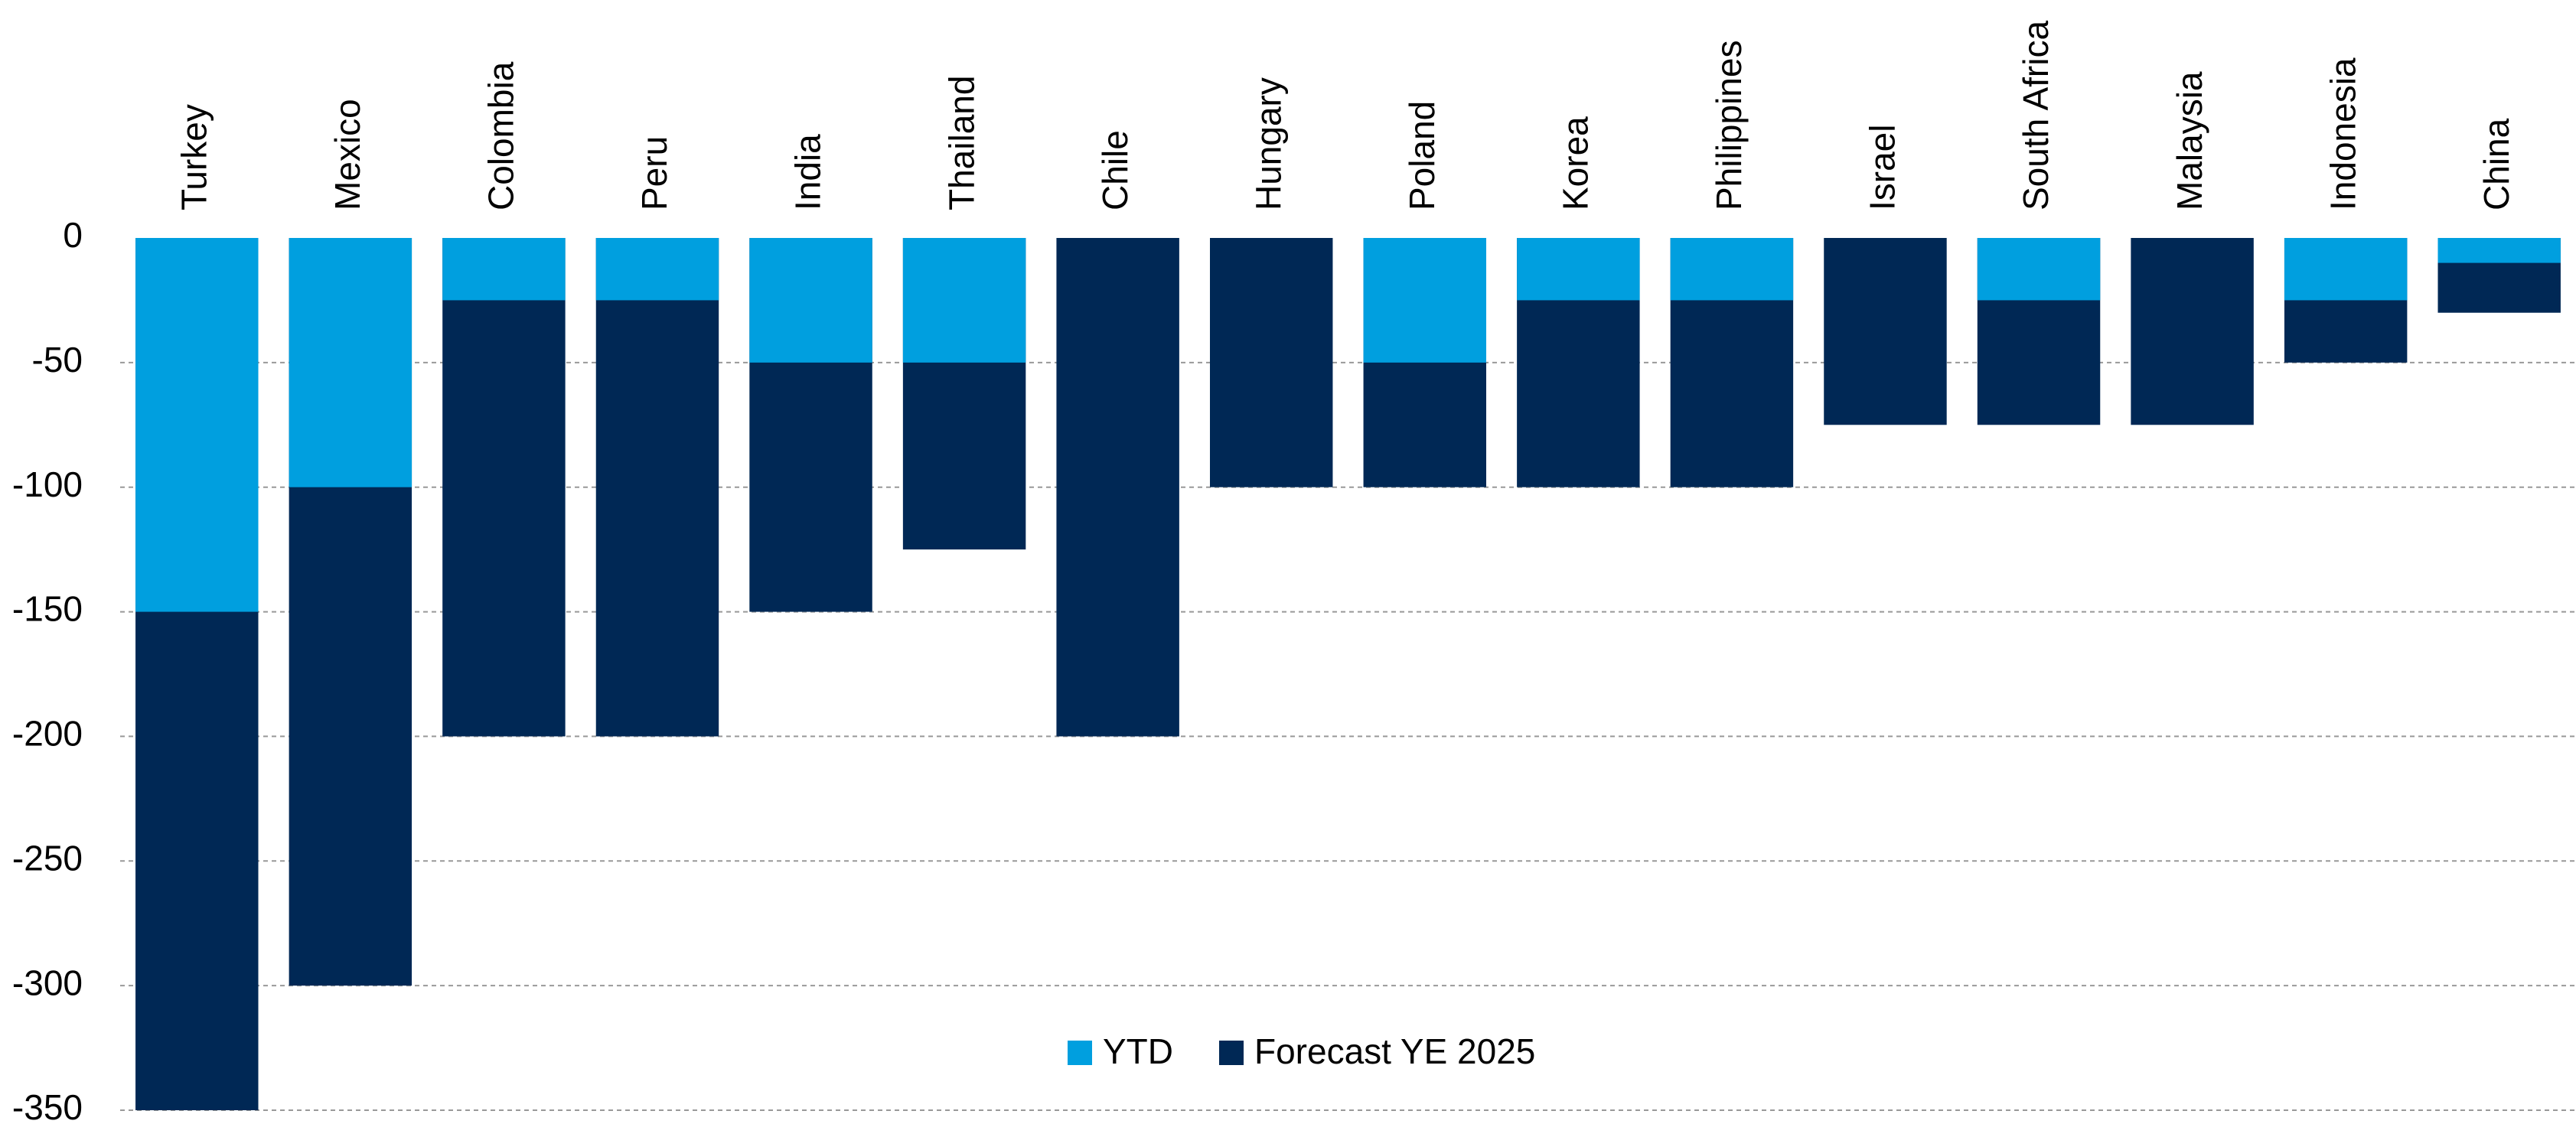 This screenshot has height=1137, width=2576. What do you see at coordinates (47, 858) in the screenshot?
I see `y-tick-label: -250` at bounding box center [47, 858].